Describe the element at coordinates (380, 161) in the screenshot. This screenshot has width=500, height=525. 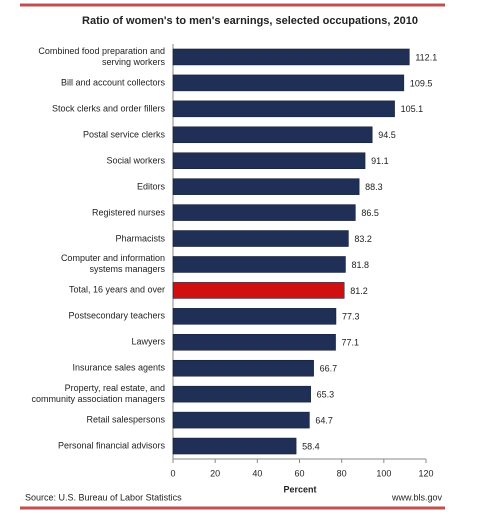
I see `value-label: 91.1` at that location.